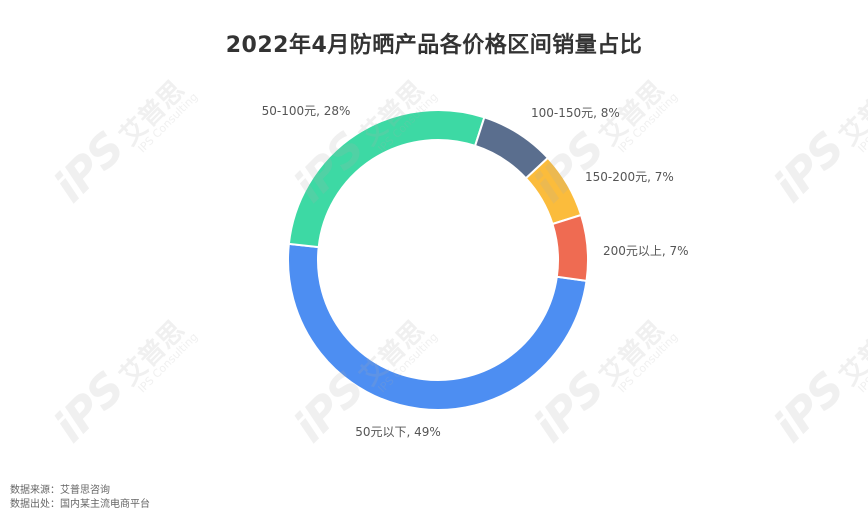  I want to click on slice-label-0: 50元以下, 49%, so click(398, 432).